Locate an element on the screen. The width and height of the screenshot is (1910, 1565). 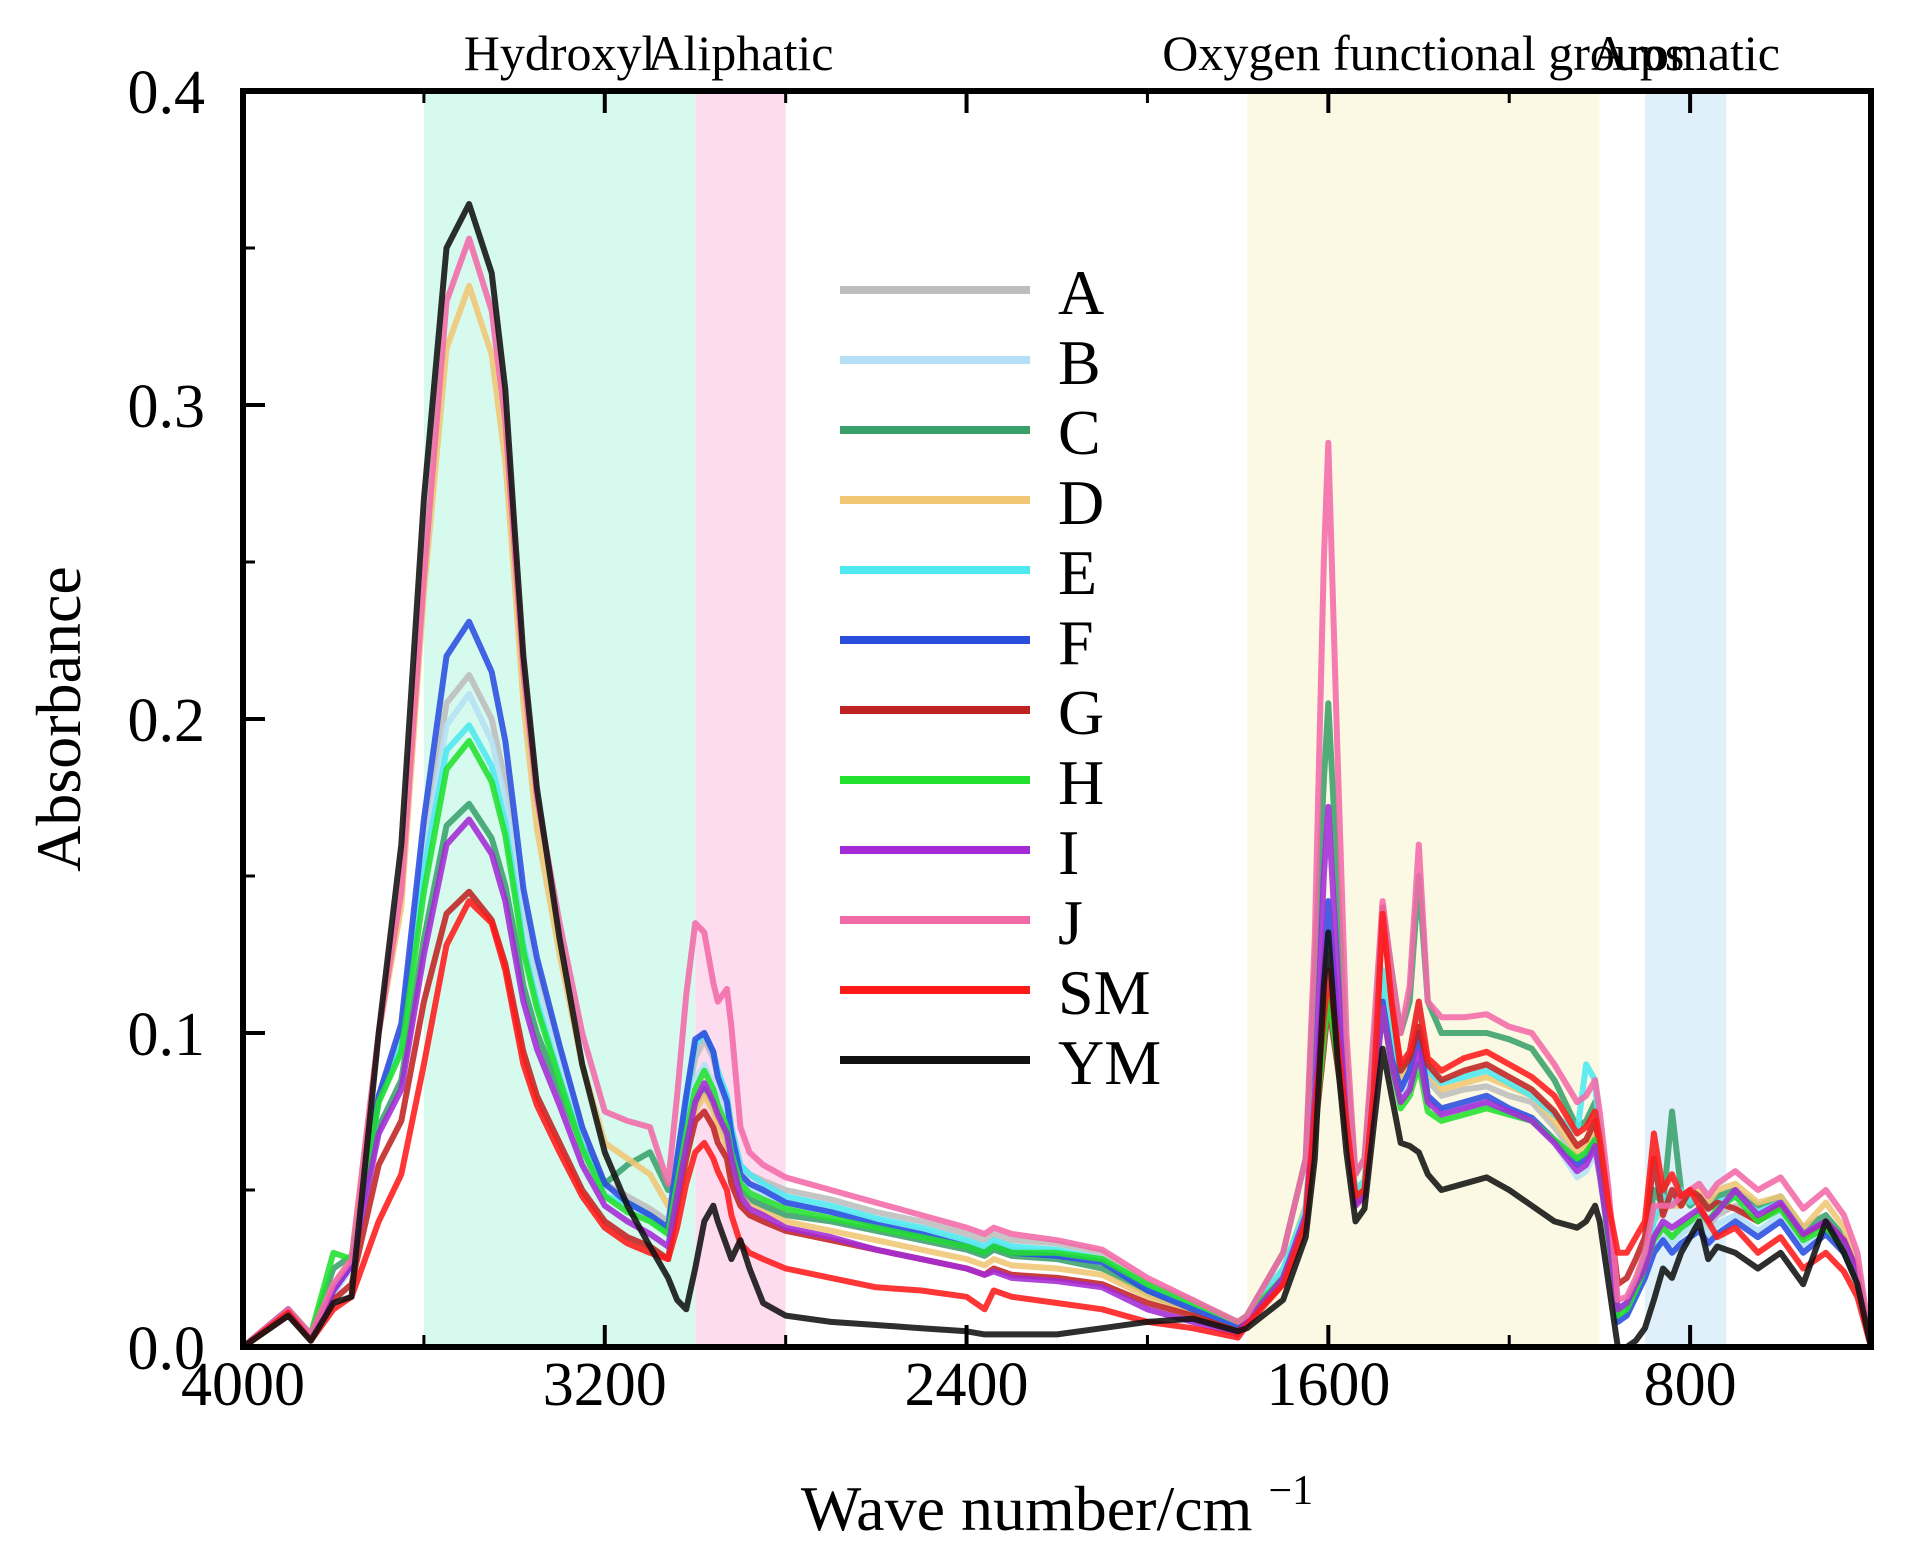
x-axis-title: Wave number/cm −1 is located at coordinates (1057, 1506).